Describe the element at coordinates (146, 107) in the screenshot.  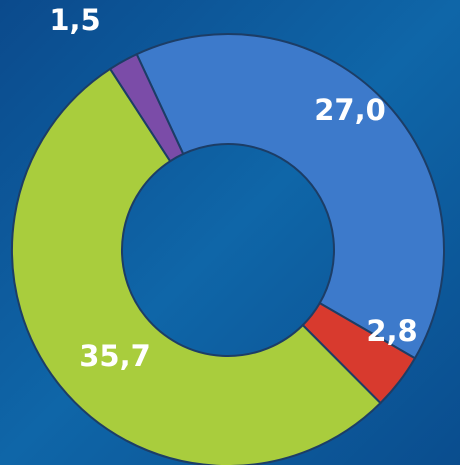
I see `donut-slice` at that location.